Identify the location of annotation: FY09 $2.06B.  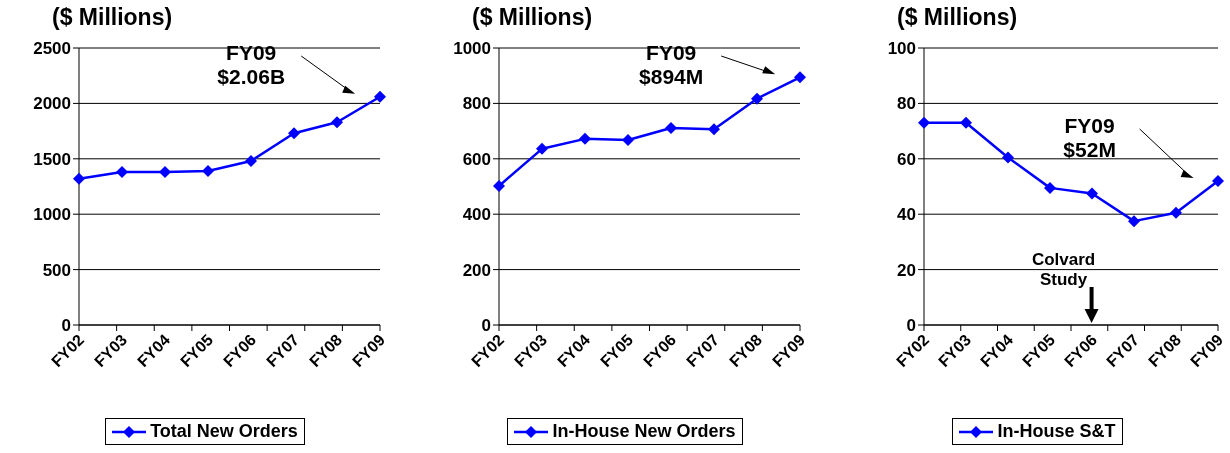
(251, 64).